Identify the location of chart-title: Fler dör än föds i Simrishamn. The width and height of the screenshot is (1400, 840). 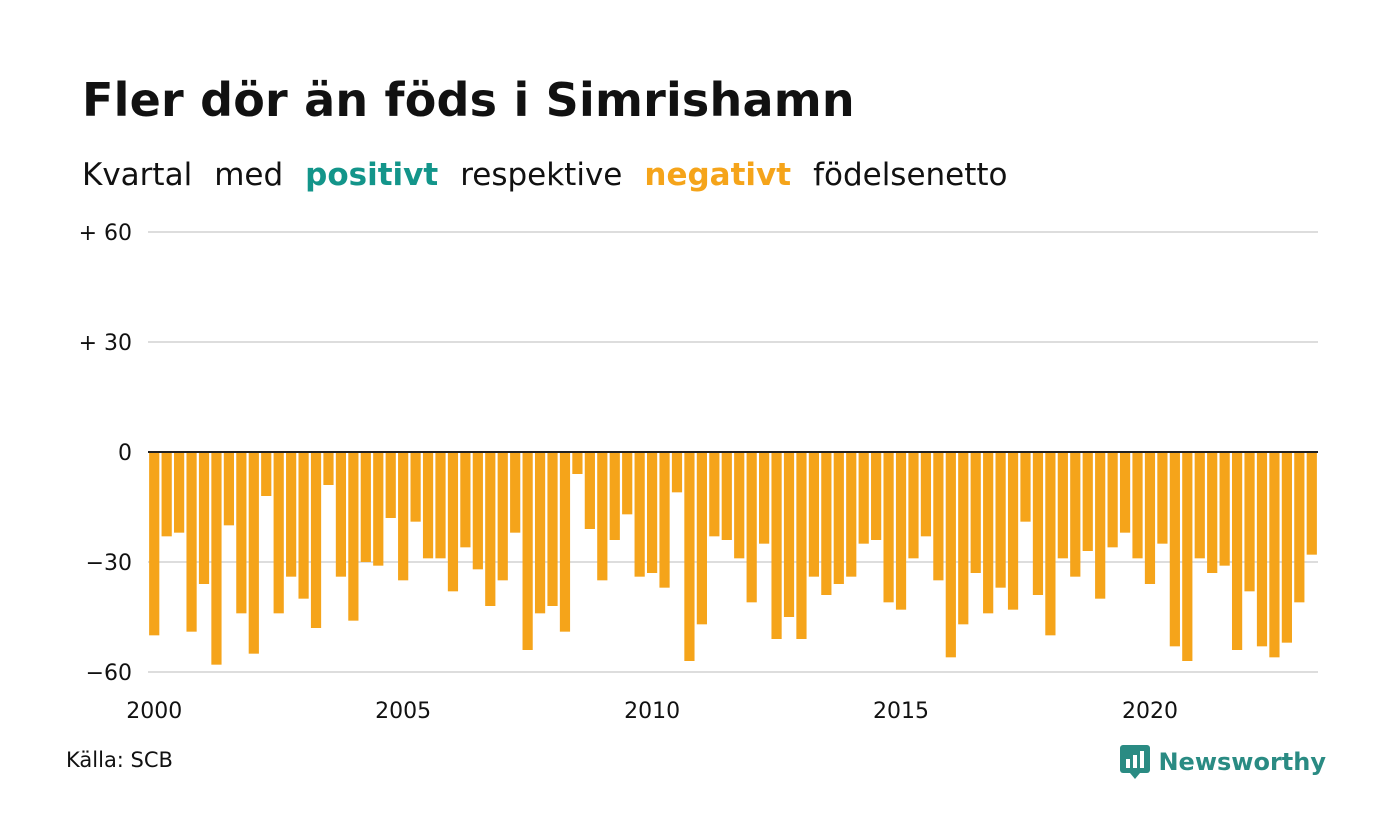
(468, 100).